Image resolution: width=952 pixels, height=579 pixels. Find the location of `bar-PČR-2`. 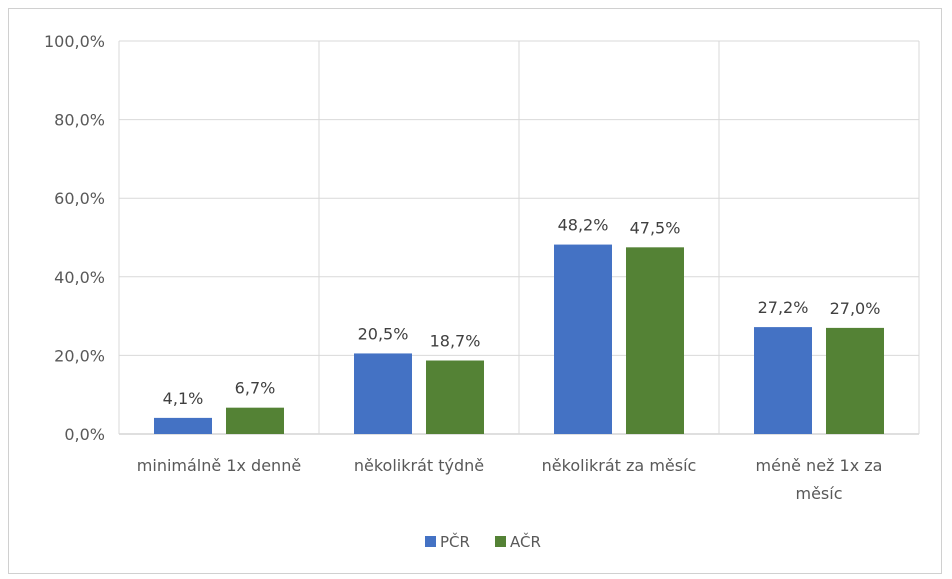

bar-PČR-2 is located at coordinates (583, 339).